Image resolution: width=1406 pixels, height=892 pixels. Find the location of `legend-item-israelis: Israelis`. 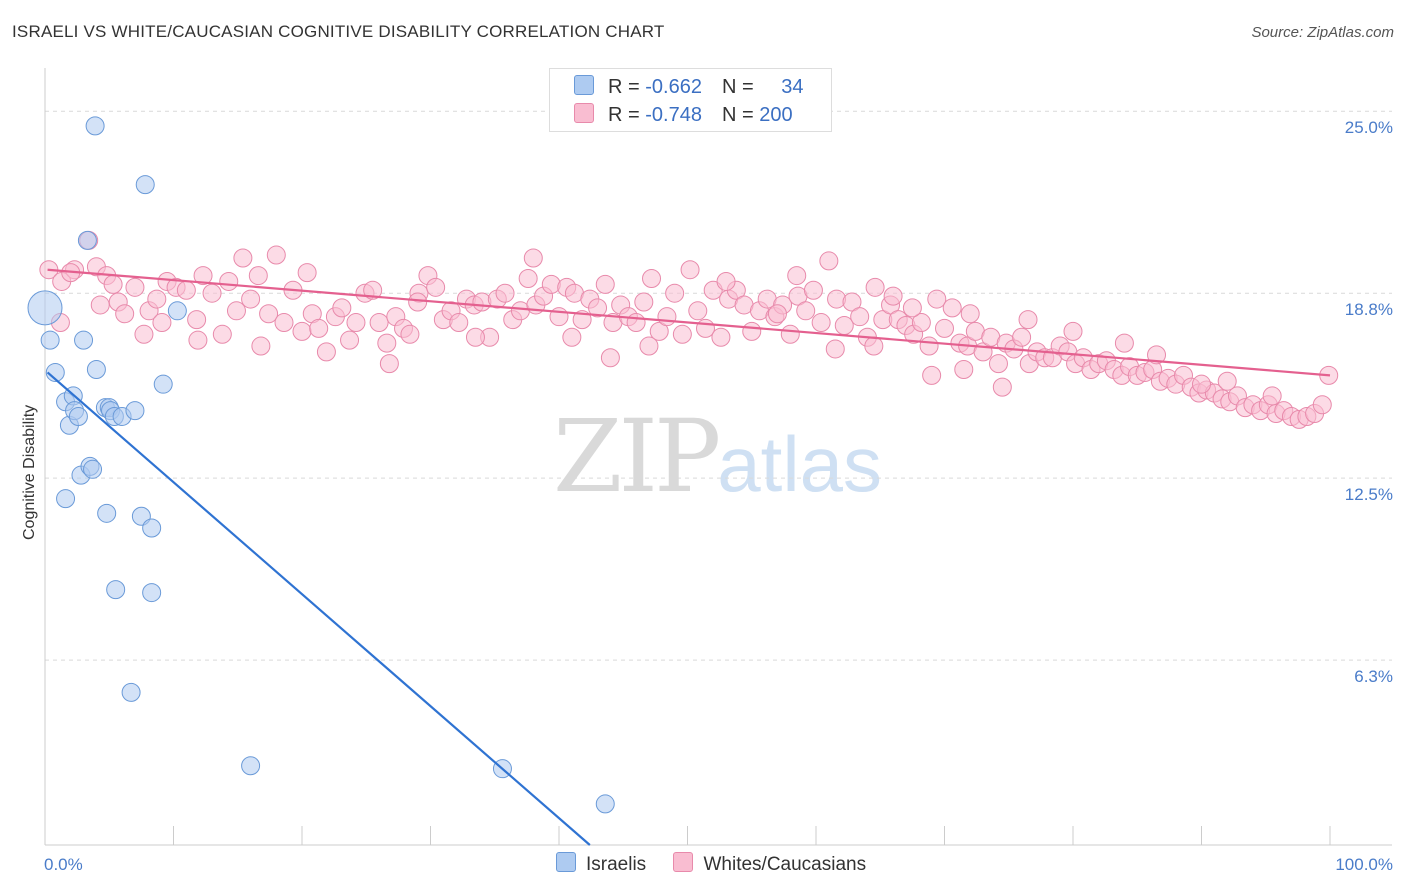

legend-item-israelis: Israelis is located at coordinates (601, 864).